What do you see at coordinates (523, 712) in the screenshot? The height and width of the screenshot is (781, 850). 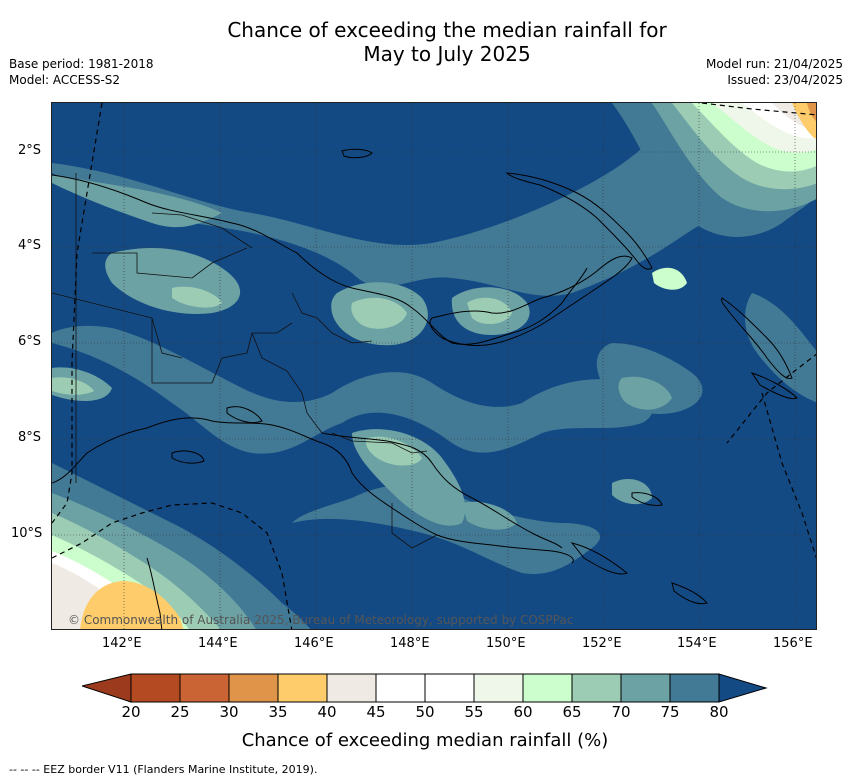 I see `colorbar-tick-label: 60` at bounding box center [523, 712].